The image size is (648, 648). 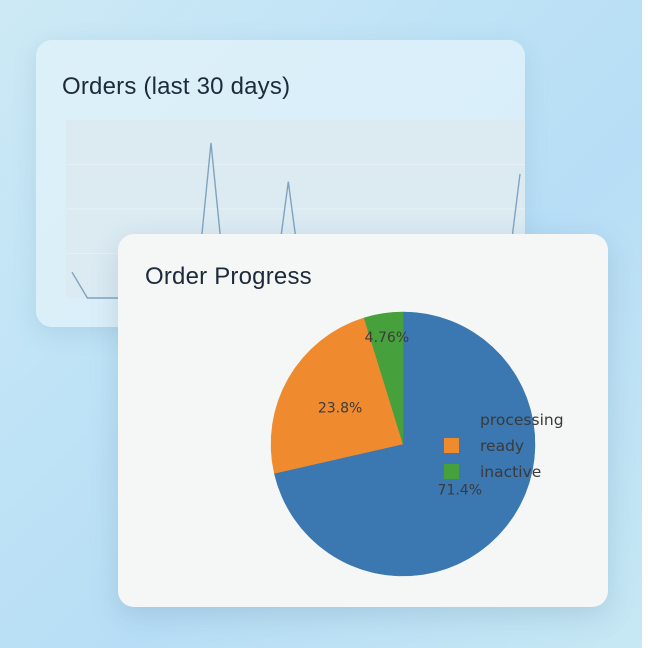 I want to click on pie-slice-ready, so click(x=337, y=395).